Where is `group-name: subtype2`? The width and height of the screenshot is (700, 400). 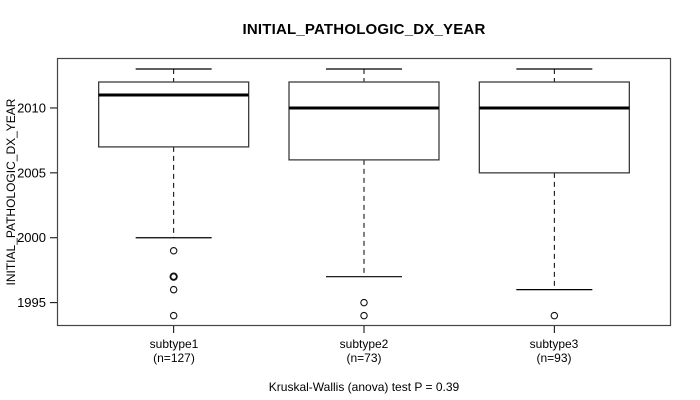 group-name: subtype2 is located at coordinates (364, 344).